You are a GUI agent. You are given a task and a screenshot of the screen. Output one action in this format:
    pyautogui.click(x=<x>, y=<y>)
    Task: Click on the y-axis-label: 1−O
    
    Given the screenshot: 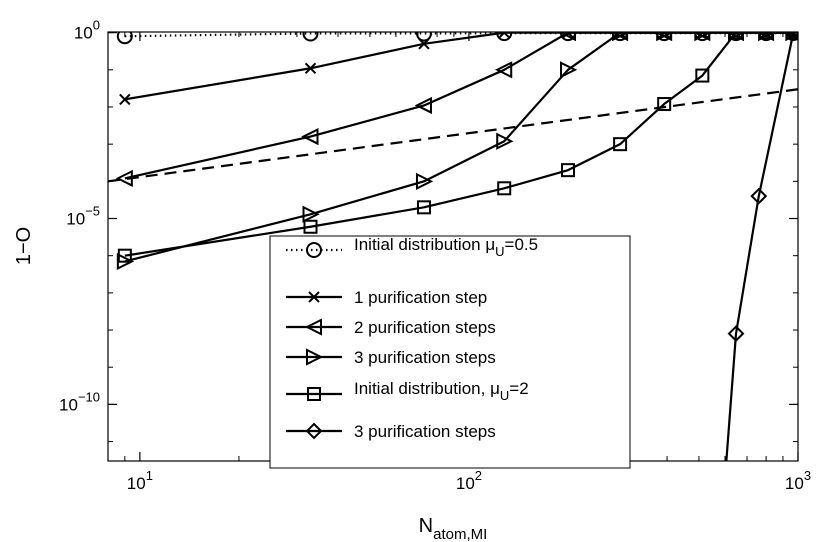 What is the action you would take?
    pyautogui.click(x=24, y=246)
    